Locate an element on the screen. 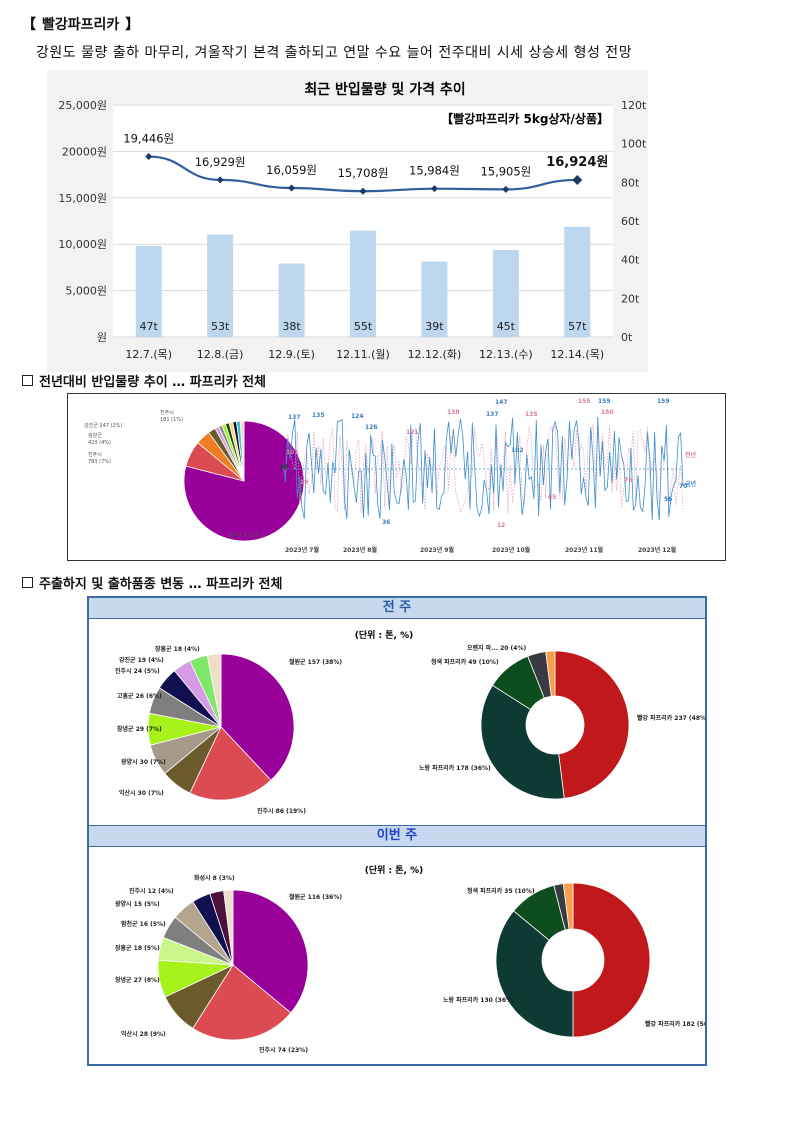  this-year-line is located at coordinates (483, 468).